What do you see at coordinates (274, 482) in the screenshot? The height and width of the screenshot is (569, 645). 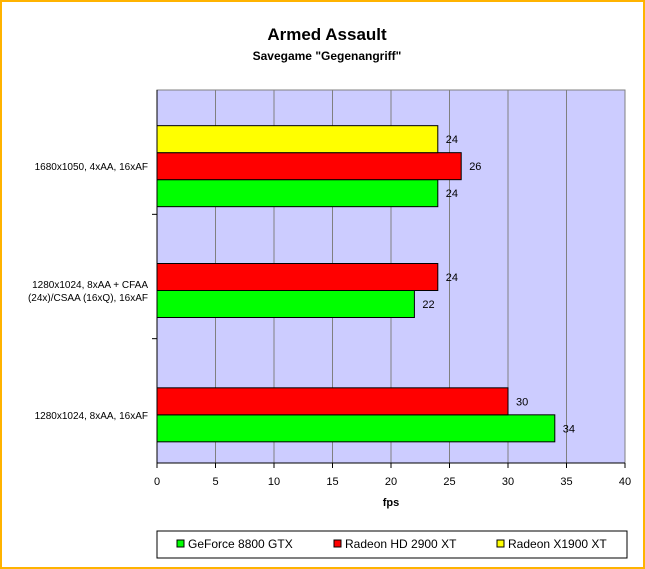 I see `x-tick-label: 10` at bounding box center [274, 482].